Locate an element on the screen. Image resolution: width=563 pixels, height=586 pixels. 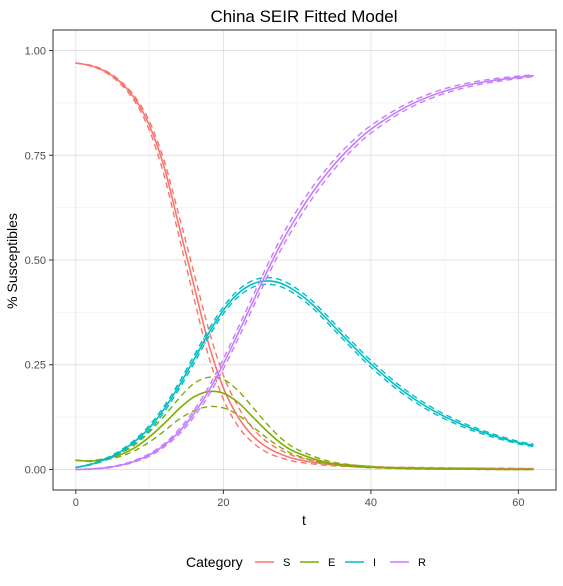
legend-label-i: I is located at coordinates (374, 563).